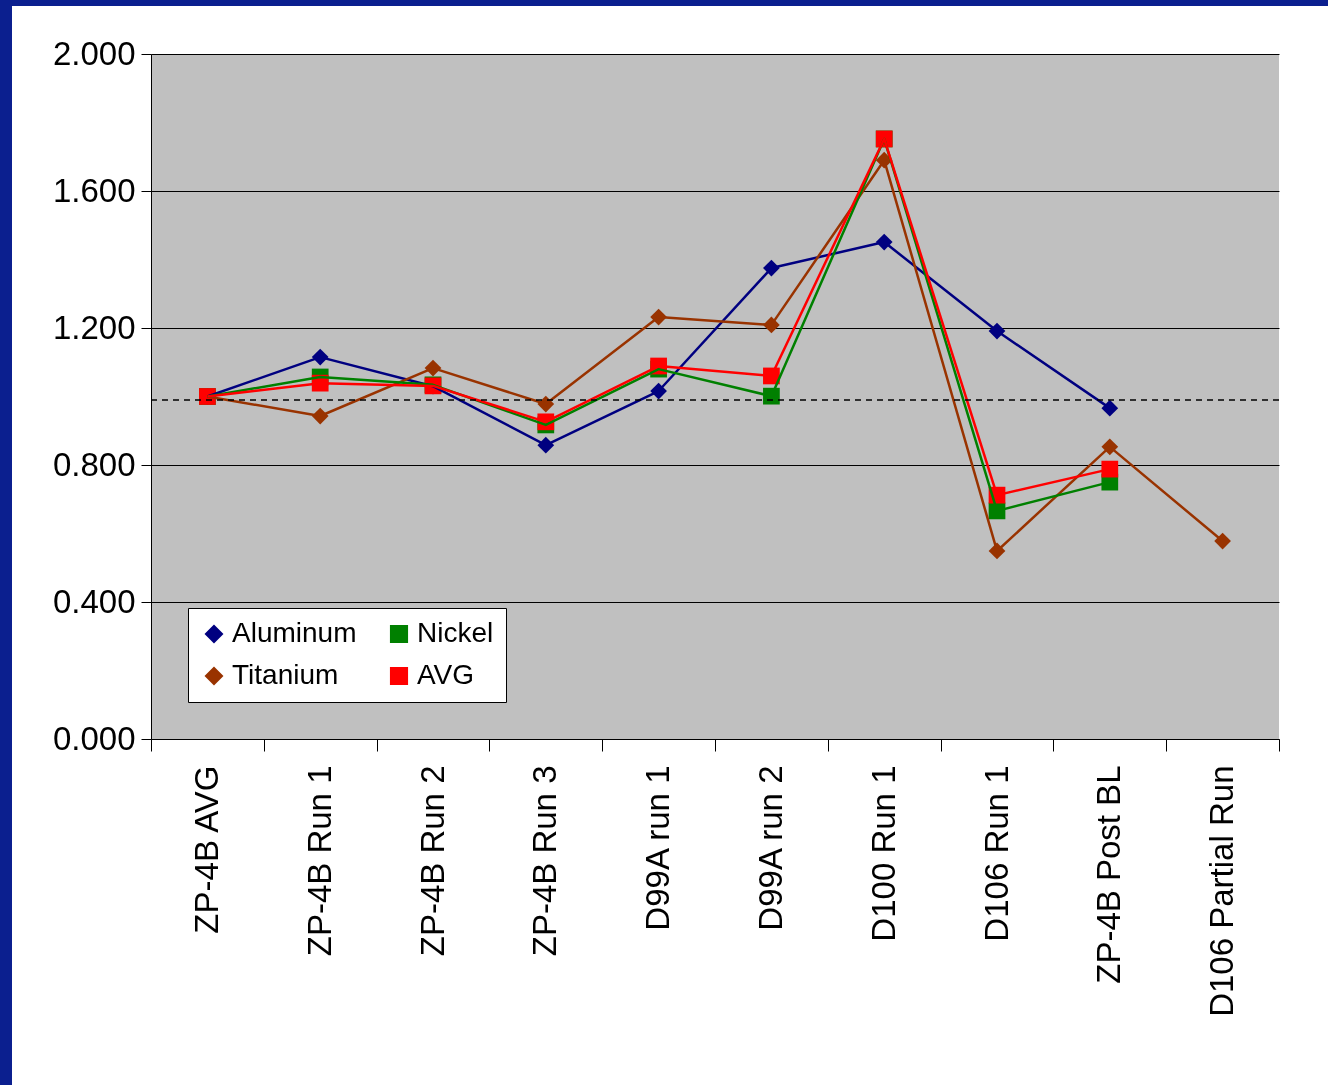 This screenshot has height=1085, width=1328. Describe the element at coordinates (94, 738) in the screenshot. I see `y-tick-label: 0.000` at that location.